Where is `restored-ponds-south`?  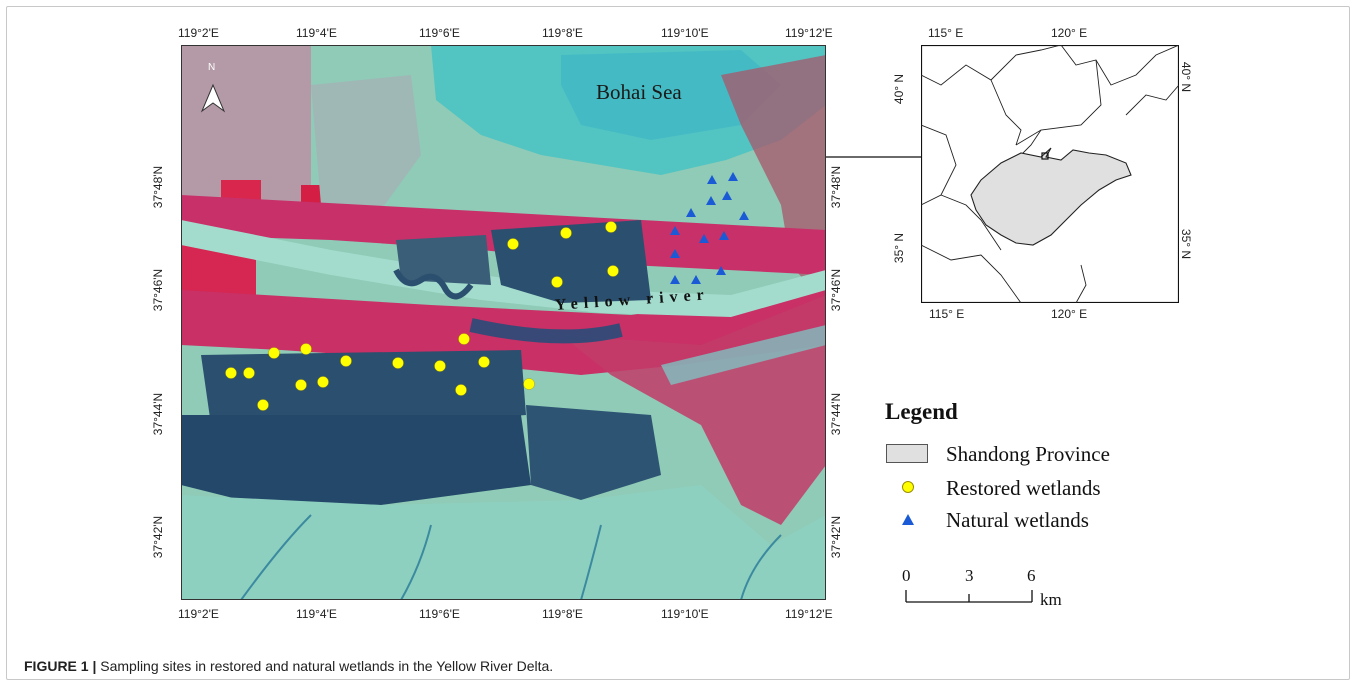 restored-ponds-south is located at coordinates (363, 387).